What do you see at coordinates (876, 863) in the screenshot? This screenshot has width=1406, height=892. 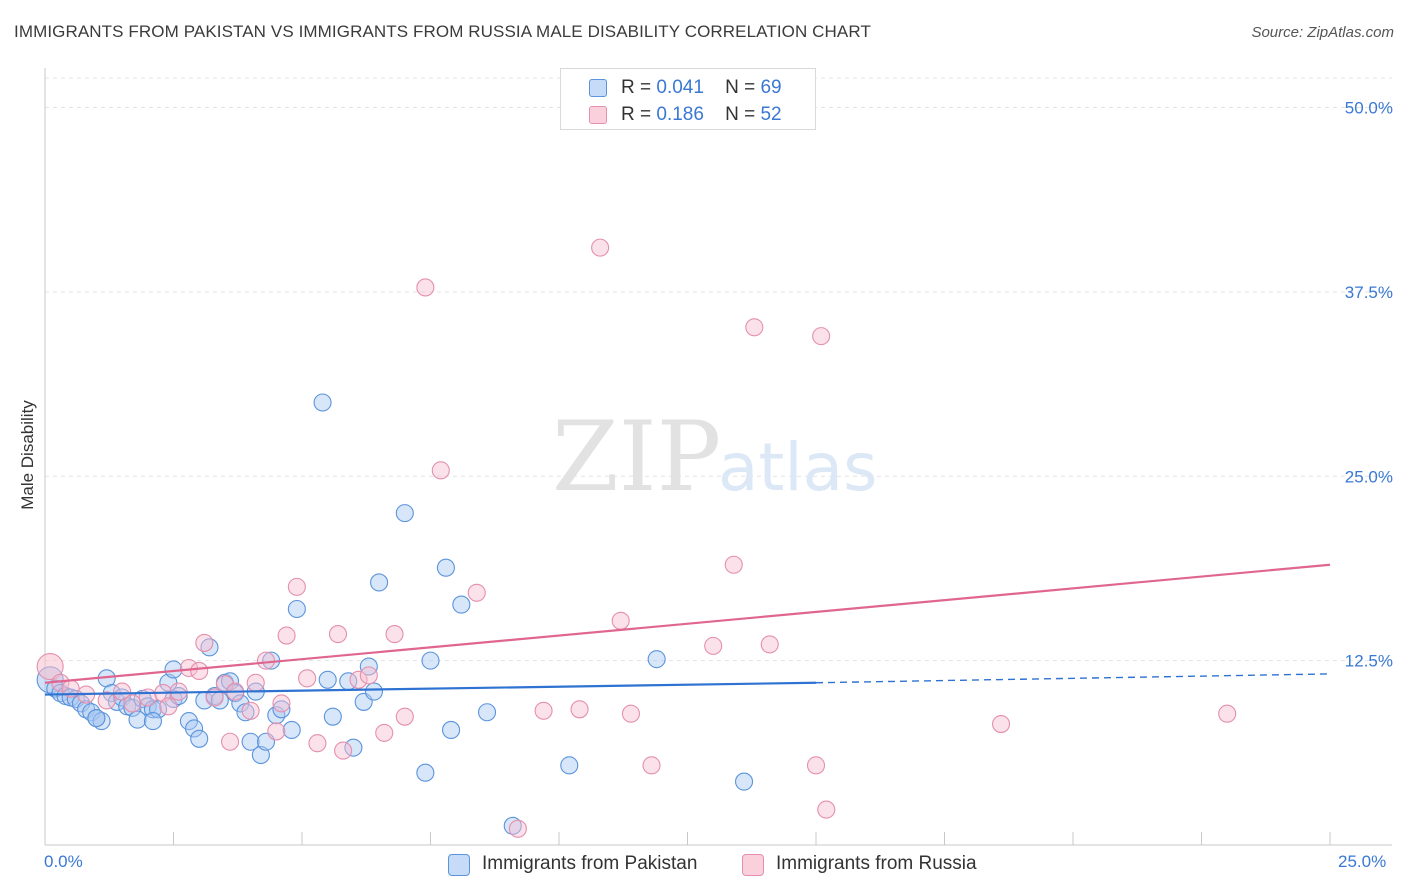 I see `bottom-legend-label-russia: Immigrants from Russia` at bounding box center [876, 863].